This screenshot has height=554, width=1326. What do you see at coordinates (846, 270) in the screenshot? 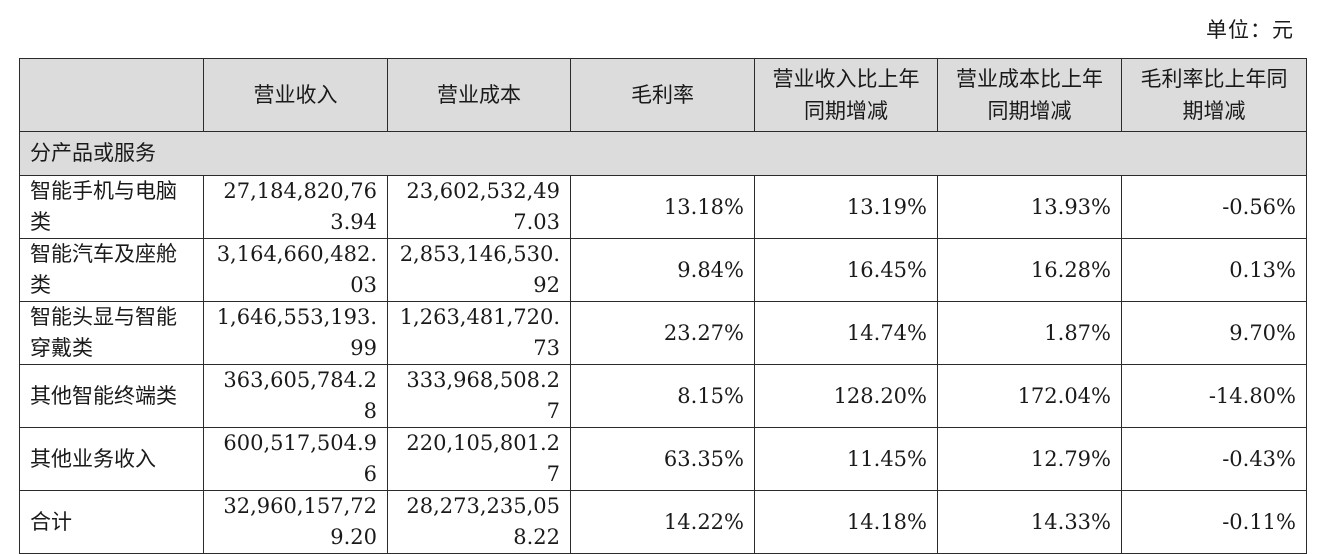
I see `revenue-change-cell: 16.45%` at bounding box center [846, 270].